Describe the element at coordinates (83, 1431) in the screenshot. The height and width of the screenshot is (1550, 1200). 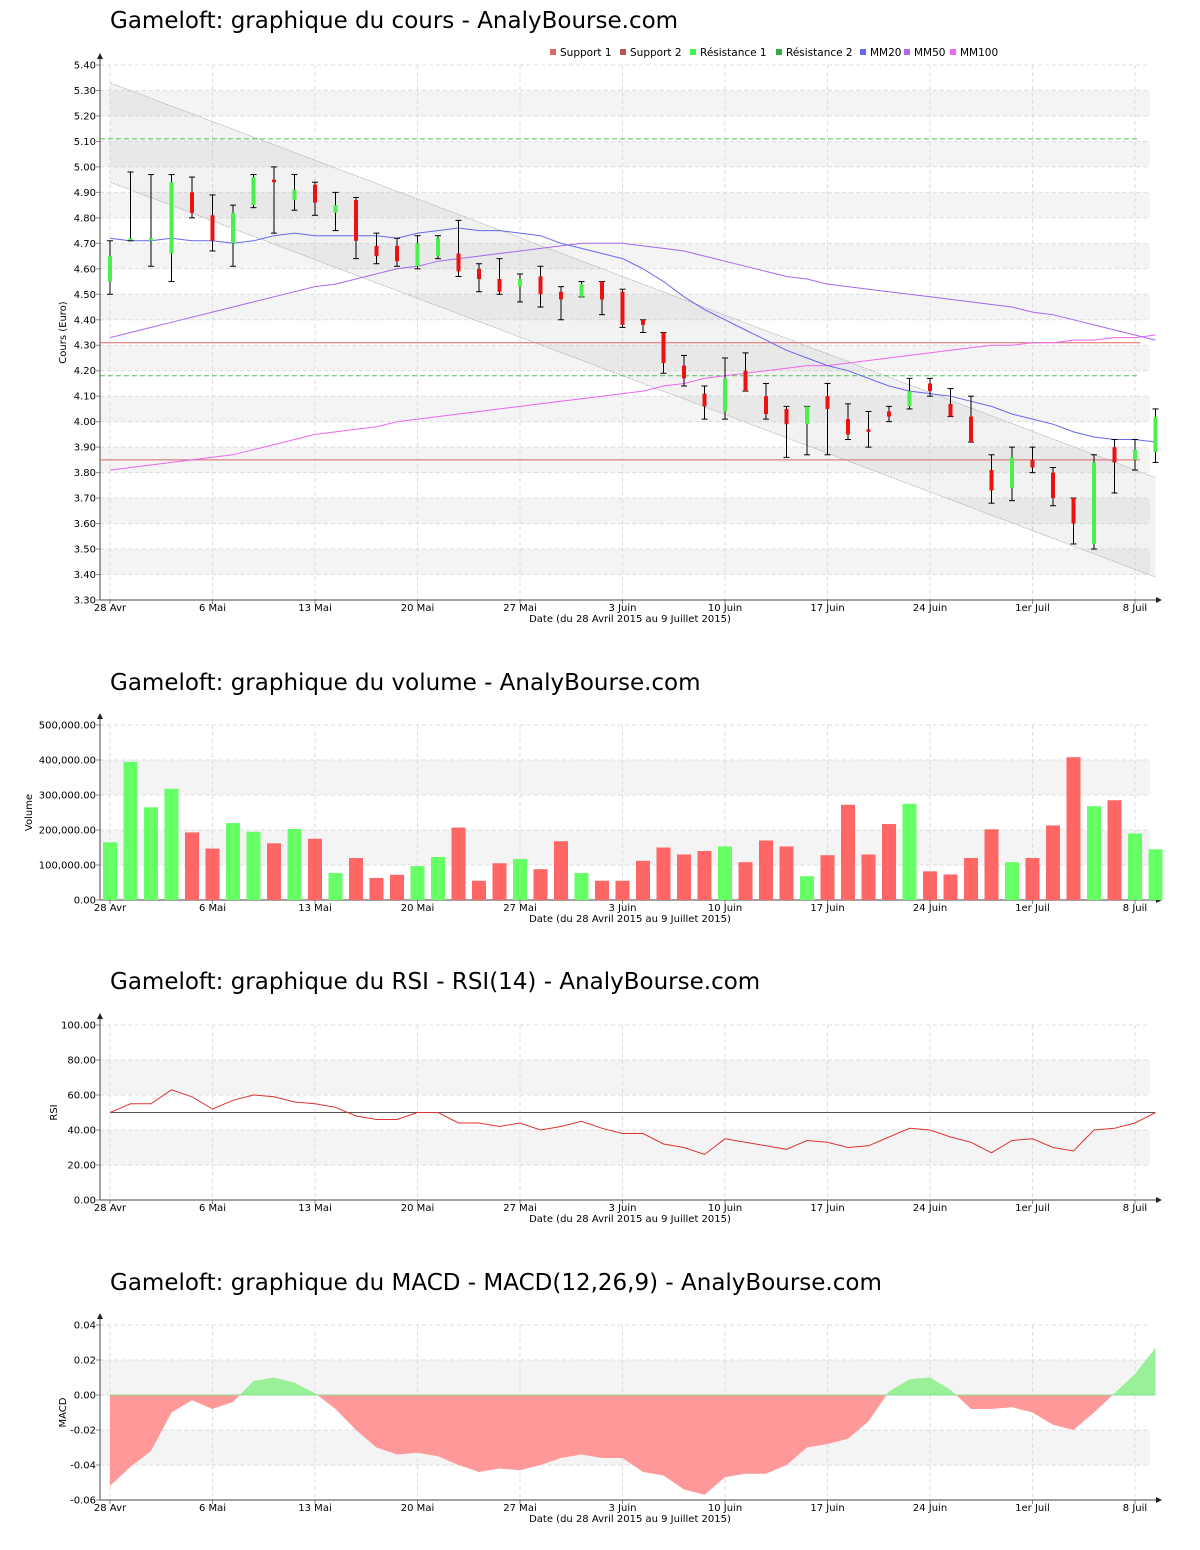
I see `y-tick-label: -0.02` at that location.